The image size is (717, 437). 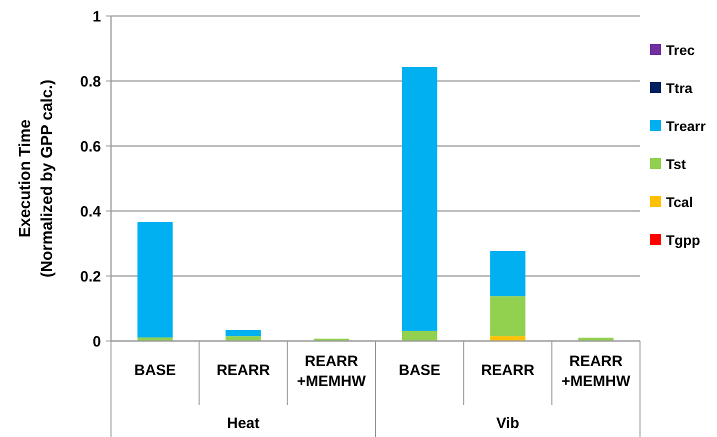 I want to click on legend-label: Trearr, so click(x=686, y=126).